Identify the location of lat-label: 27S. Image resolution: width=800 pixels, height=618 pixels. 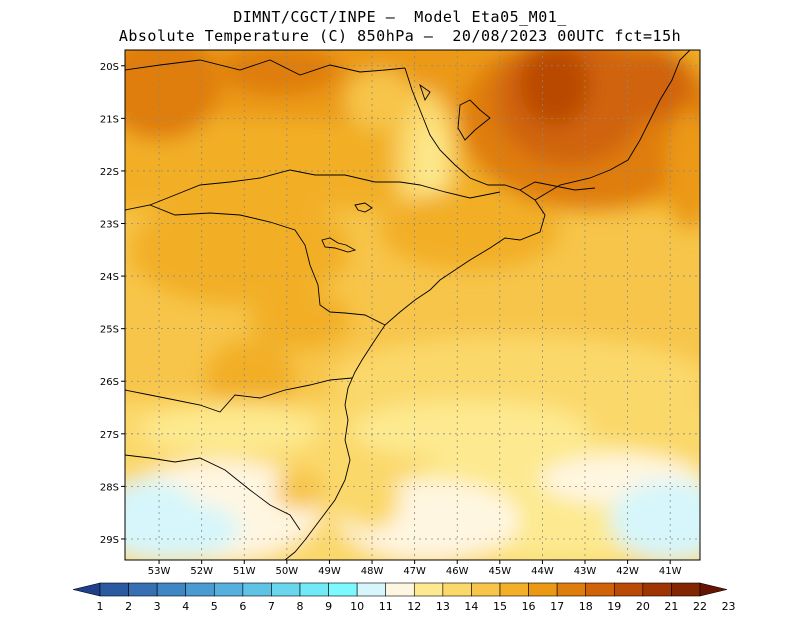
(109, 435).